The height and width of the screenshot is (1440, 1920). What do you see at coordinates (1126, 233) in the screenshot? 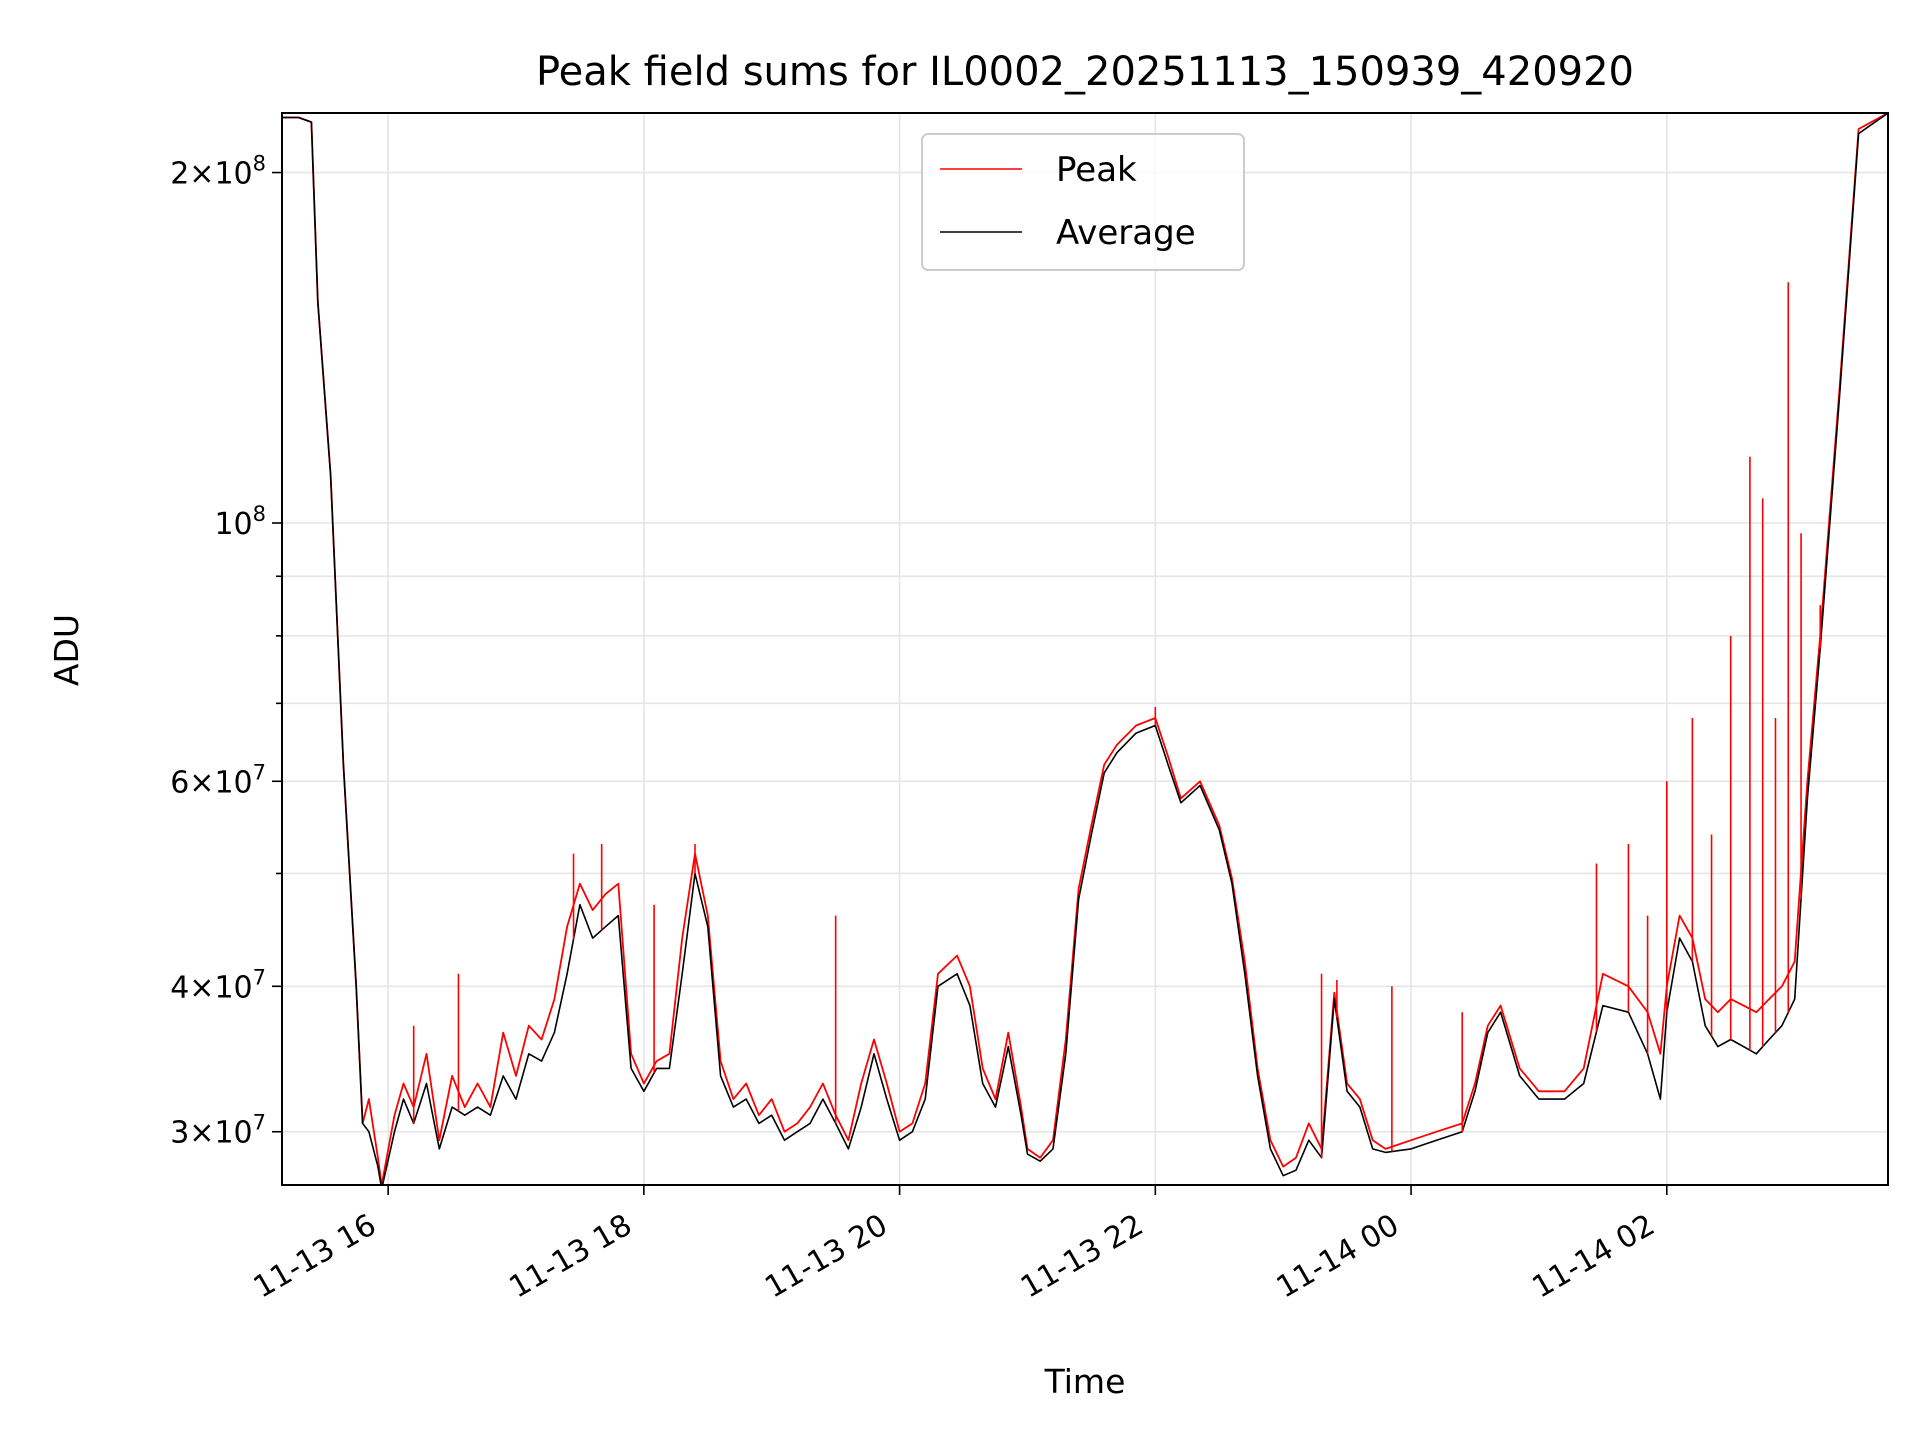
I see `legend-label-average: Average` at bounding box center [1126, 233].